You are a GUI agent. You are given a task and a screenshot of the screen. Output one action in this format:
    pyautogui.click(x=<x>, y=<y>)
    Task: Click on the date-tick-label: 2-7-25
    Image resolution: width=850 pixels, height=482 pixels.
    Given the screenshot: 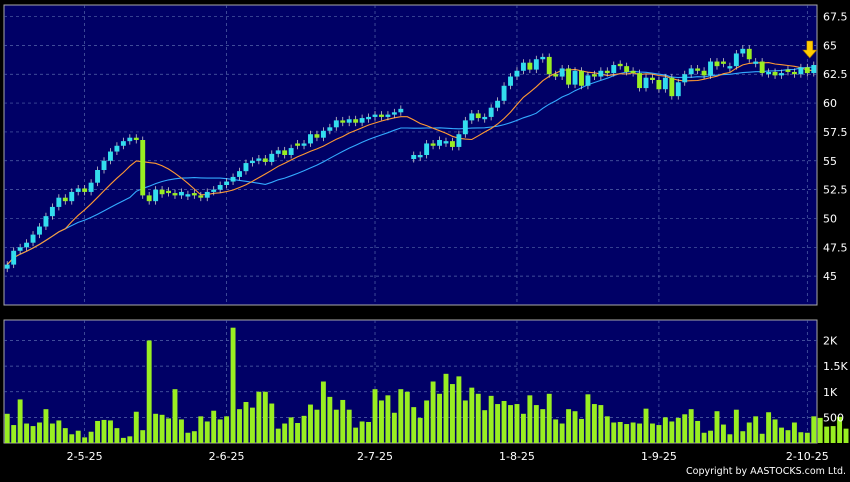 What is the action you would take?
    pyautogui.click(x=375, y=456)
    